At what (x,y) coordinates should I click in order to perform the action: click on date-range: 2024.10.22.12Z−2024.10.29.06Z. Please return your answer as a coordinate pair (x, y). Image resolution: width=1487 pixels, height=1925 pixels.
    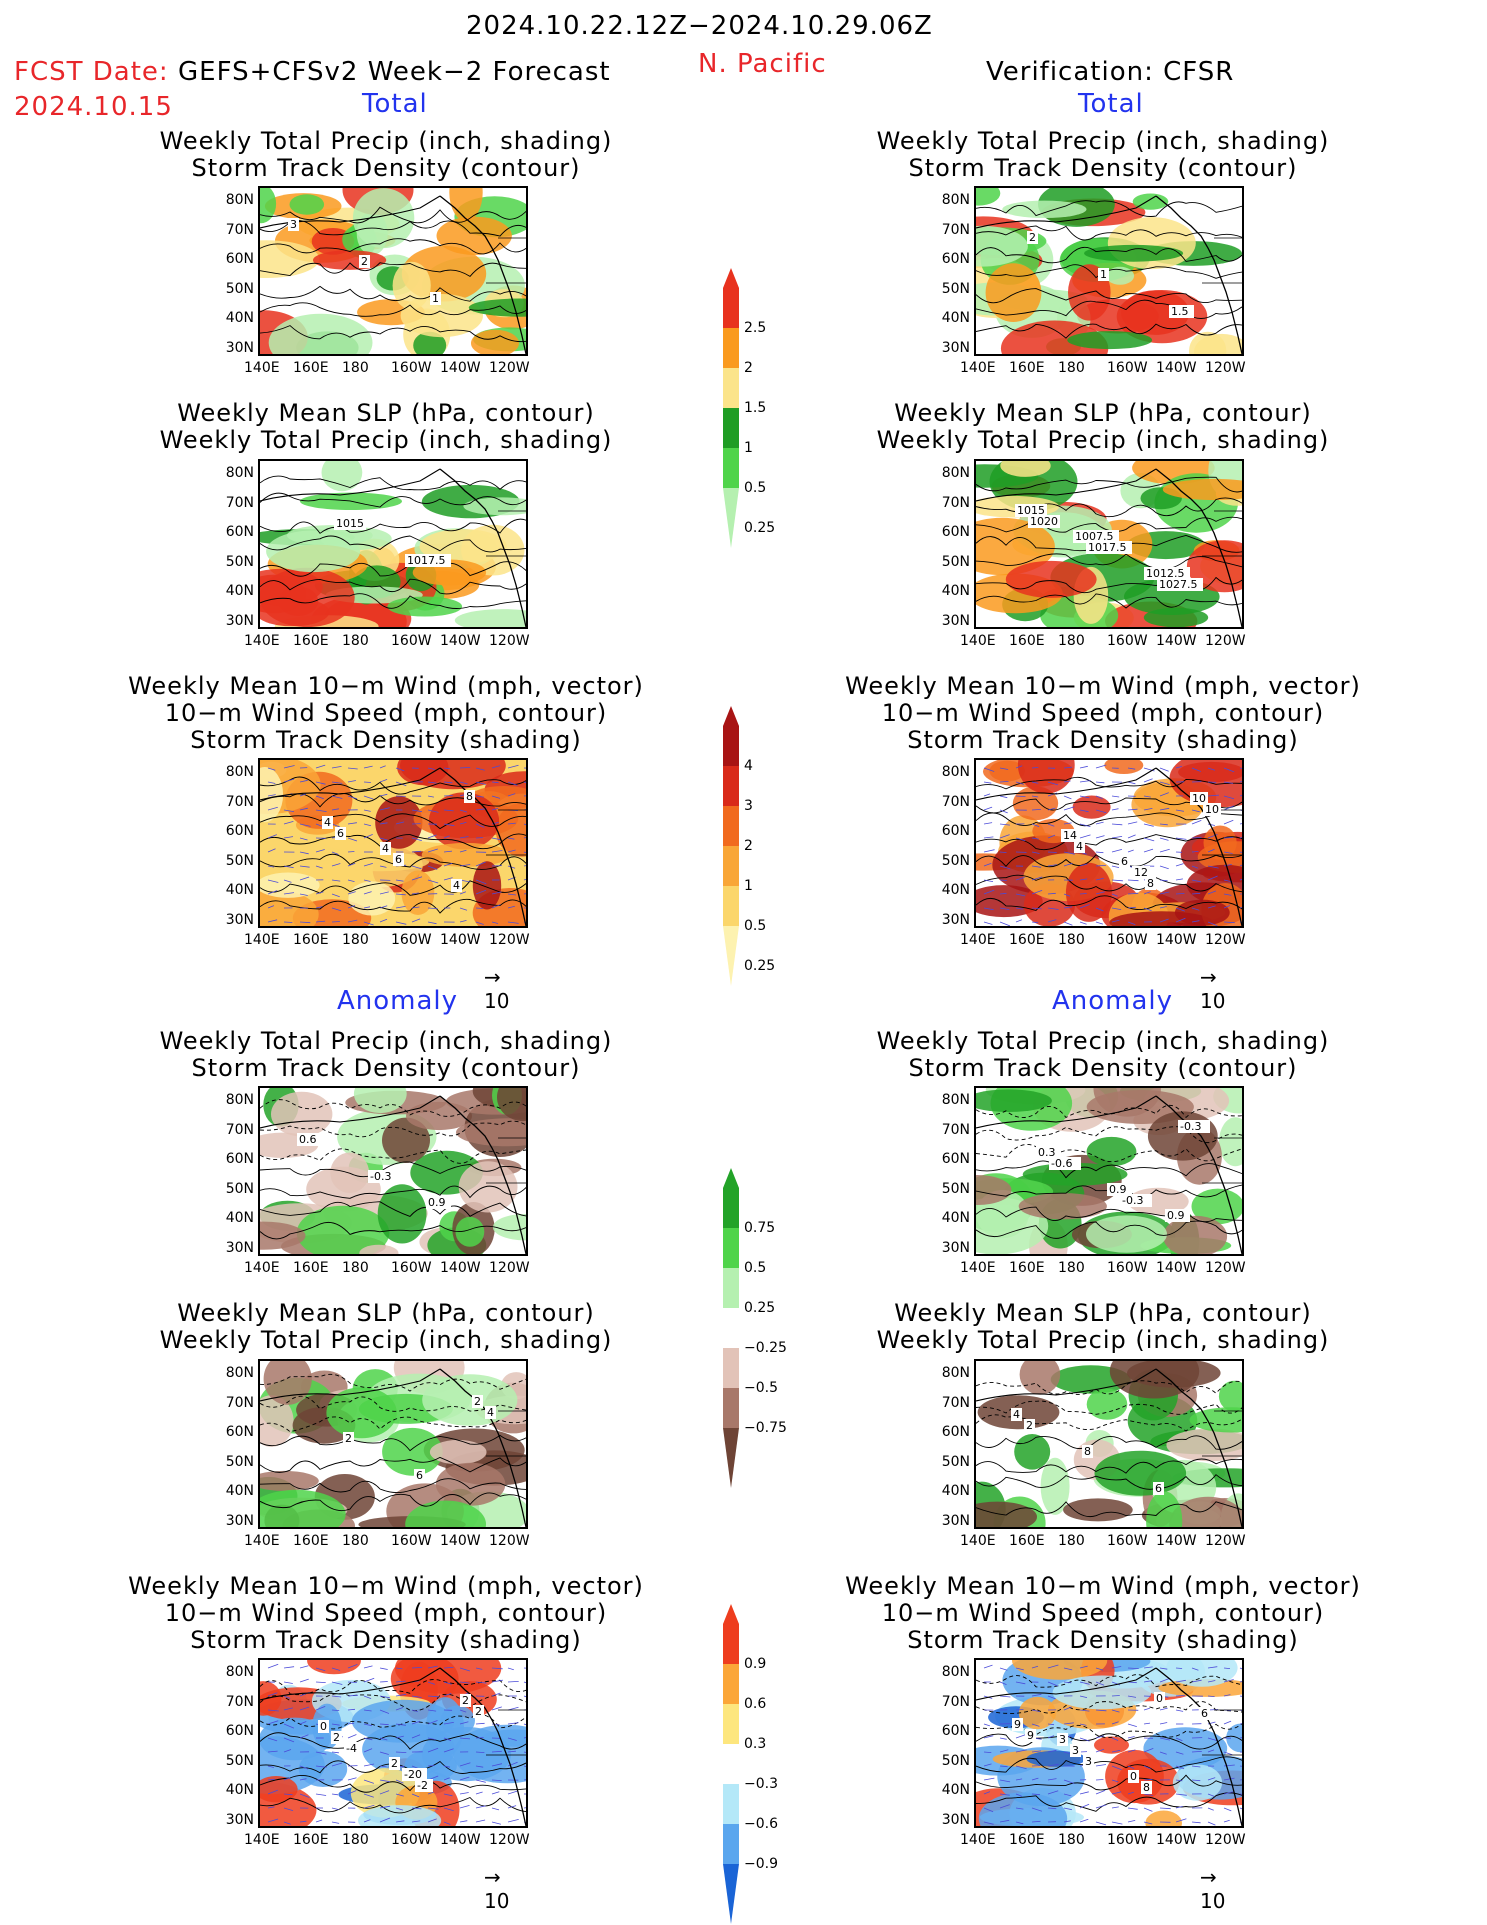
    Looking at the image, I should click on (699, 26).